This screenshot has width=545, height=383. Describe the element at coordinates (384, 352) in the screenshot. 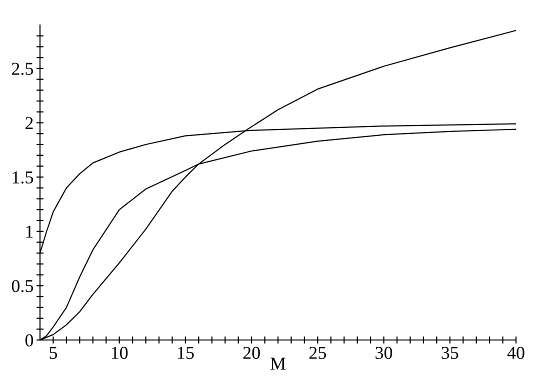

I see `x-tick-label: 30` at that location.